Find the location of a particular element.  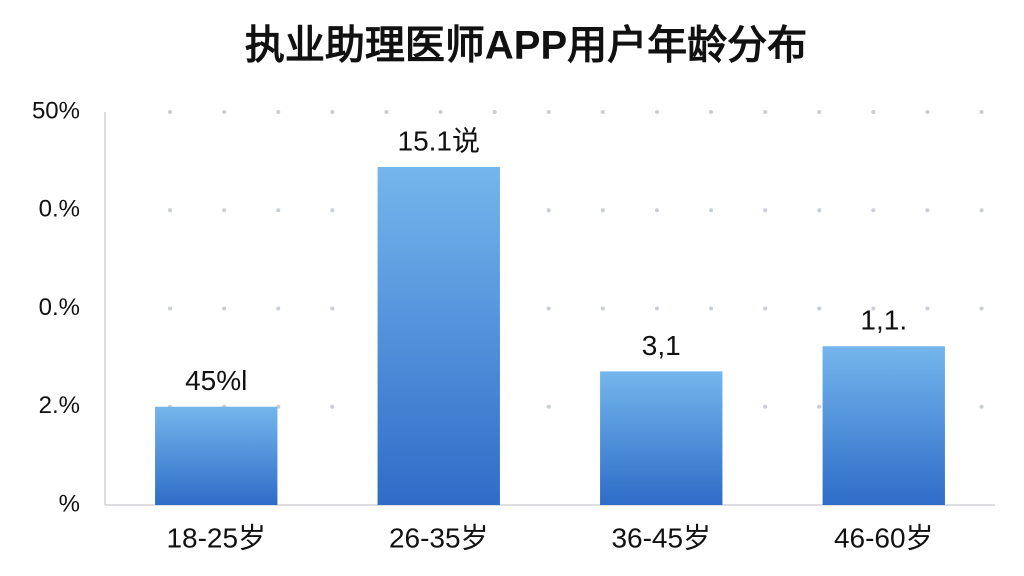

x-tick-label: 26-35岁 is located at coordinates (439, 537).